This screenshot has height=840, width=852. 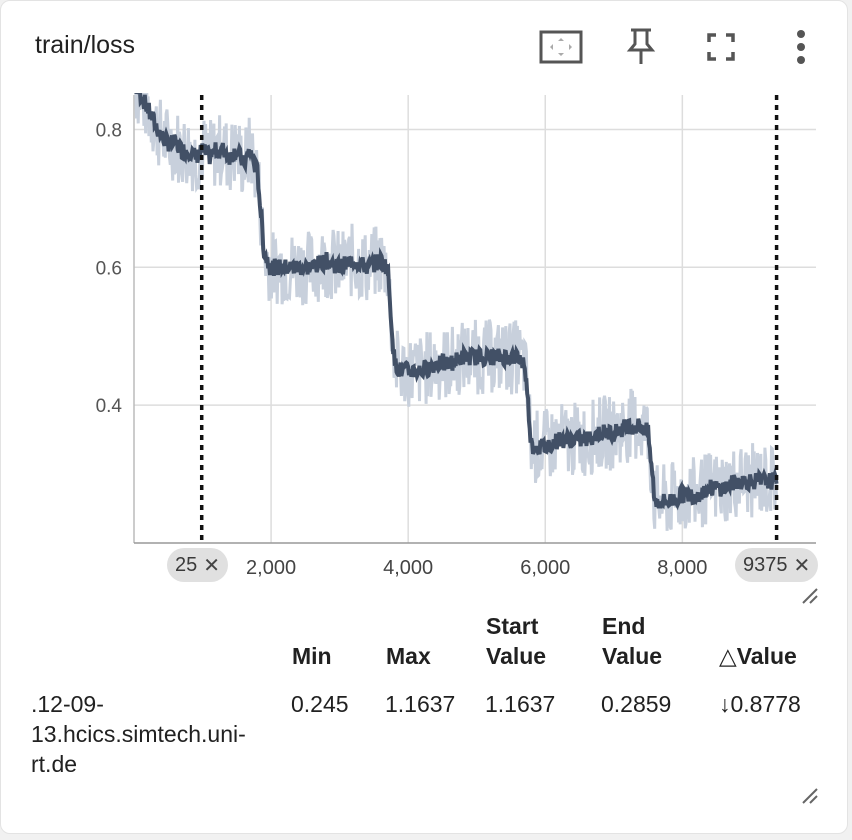 What do you see at coordinates (810, 796) in the screenshot?
I see `table-resize-handle-icon` at bounding box center [810, 796].